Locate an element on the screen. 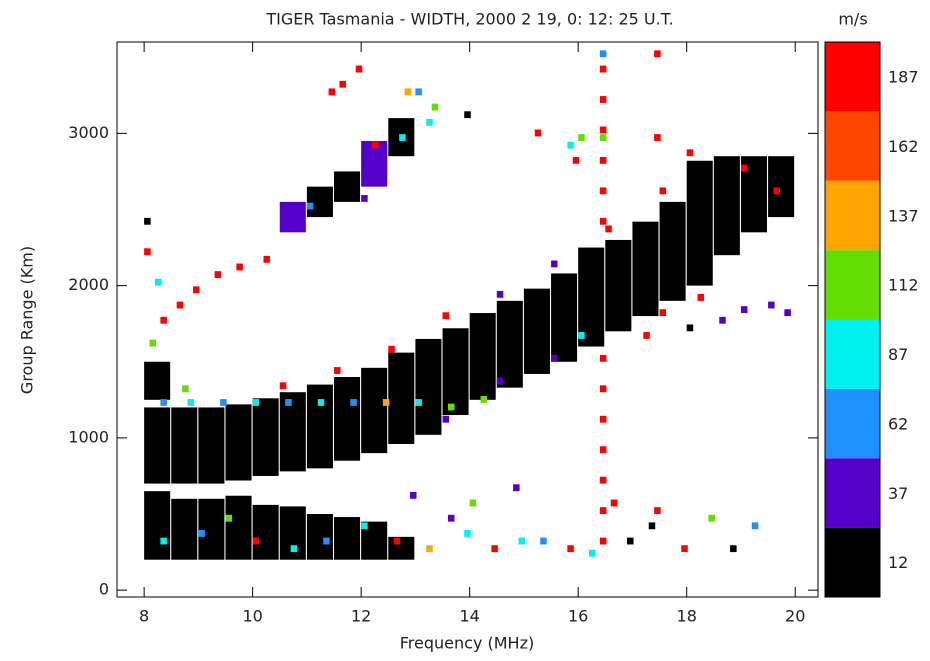 The height and width of the screenshot is (661, 930). colorbar-label: m/s is located at coordinates (852, 19).